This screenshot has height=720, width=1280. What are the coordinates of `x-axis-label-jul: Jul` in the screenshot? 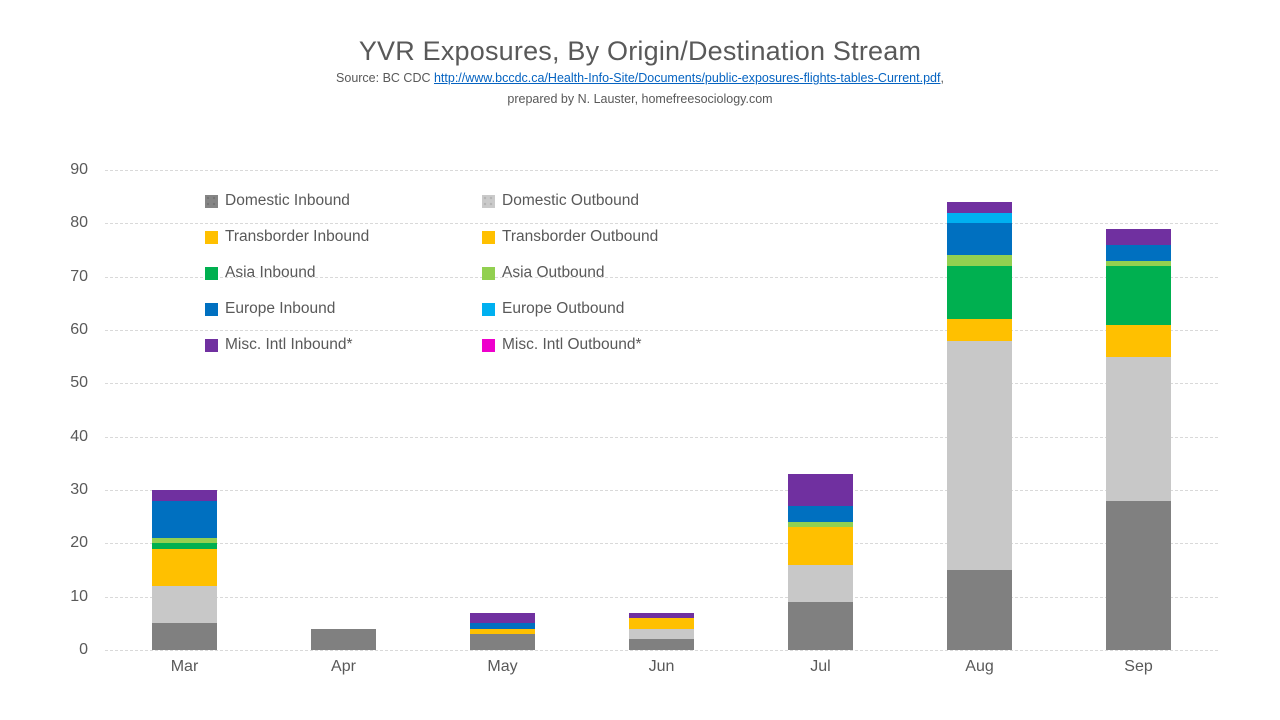 It's located at (820, 666).